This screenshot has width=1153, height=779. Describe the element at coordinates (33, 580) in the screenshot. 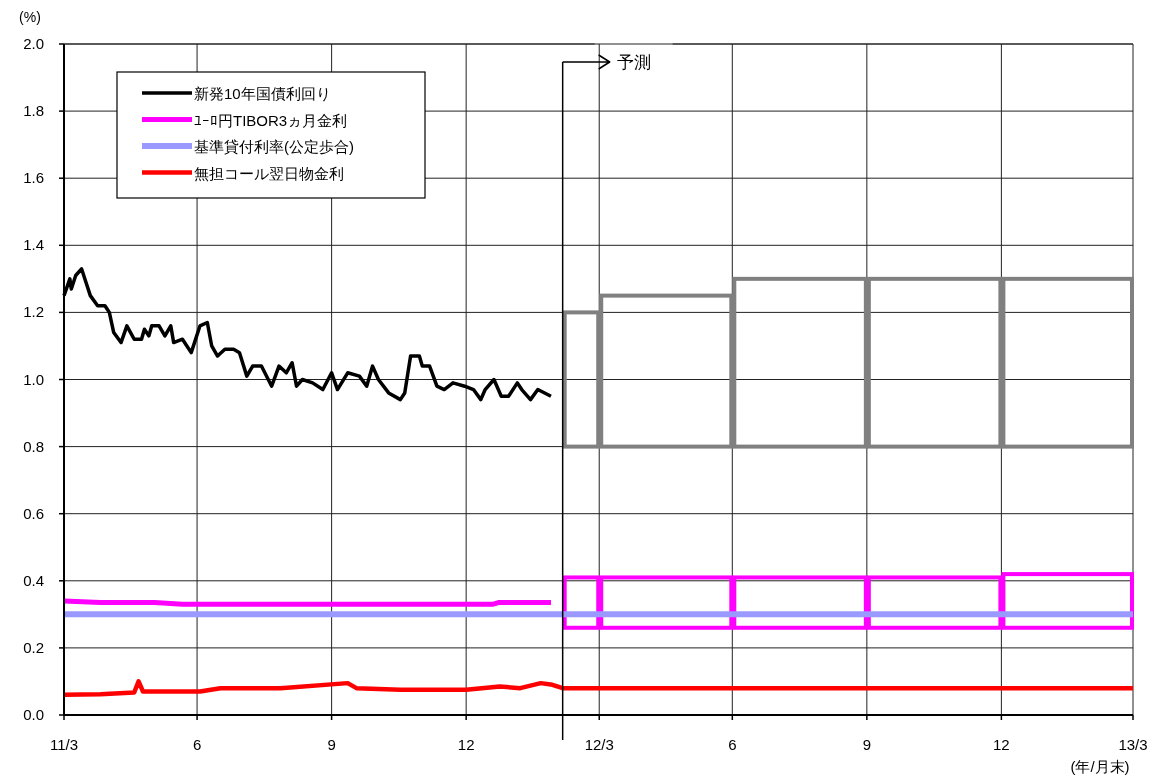

I see `y-tick-label: 0.4` at that location.